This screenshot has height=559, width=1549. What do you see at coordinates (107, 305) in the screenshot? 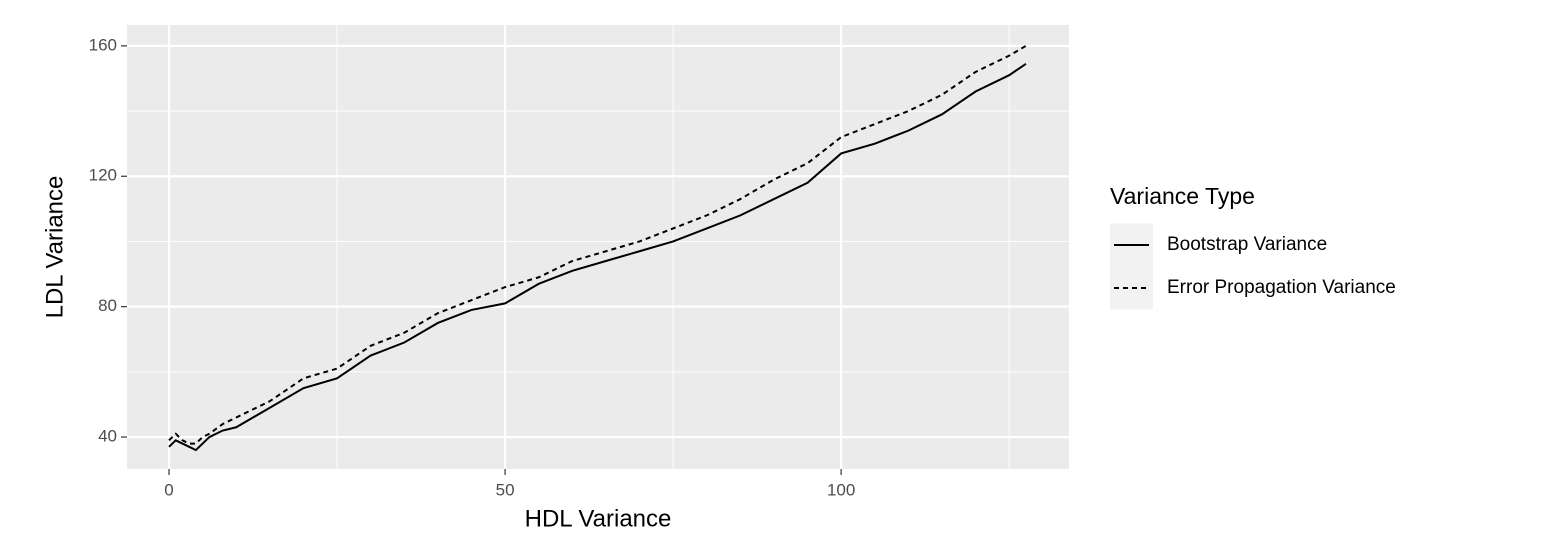
I see `y-tick-label: 80` at bounding box center [107, 305].